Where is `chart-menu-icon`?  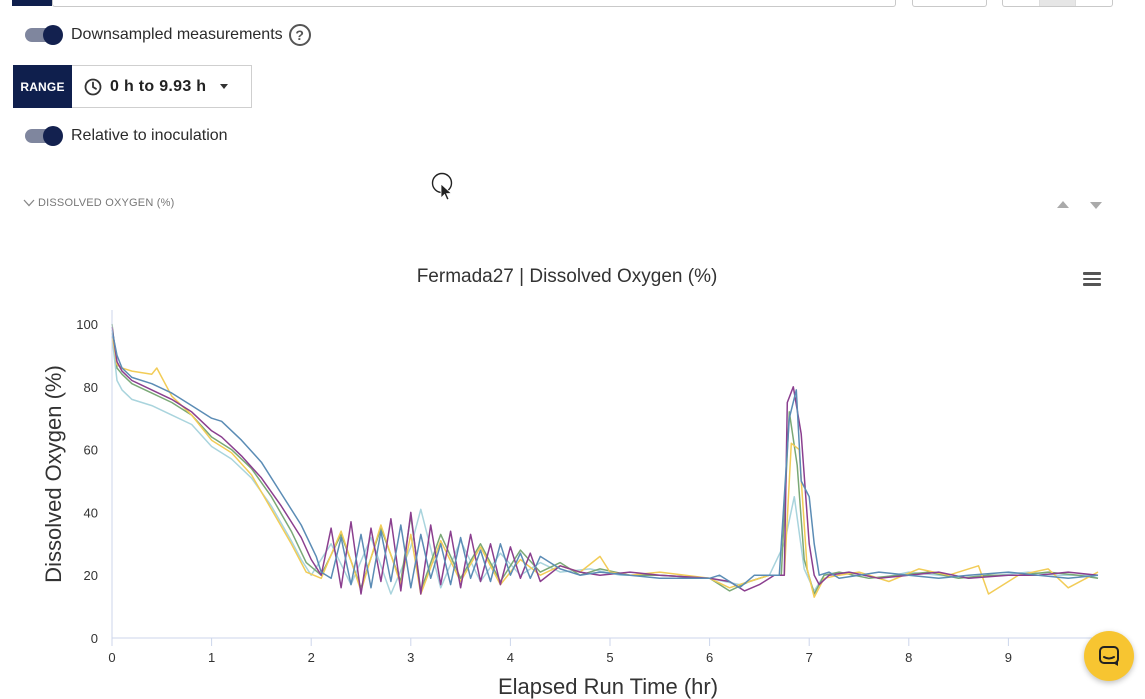
chart-menu-icon is located at coordinates (1092, 279).